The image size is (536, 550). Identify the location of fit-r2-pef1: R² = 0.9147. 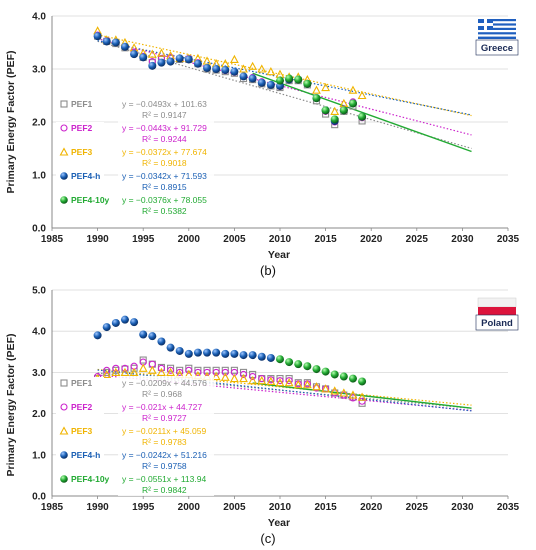
(164, 115).